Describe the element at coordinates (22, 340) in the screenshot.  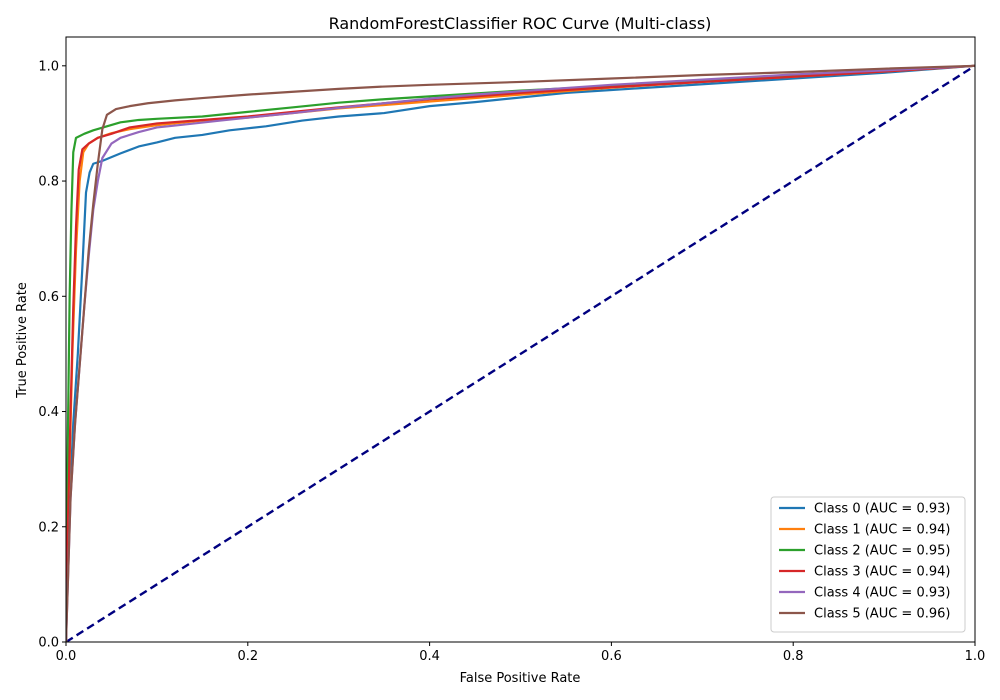
I see `y-axis-title: True Positive Rate` at that location.